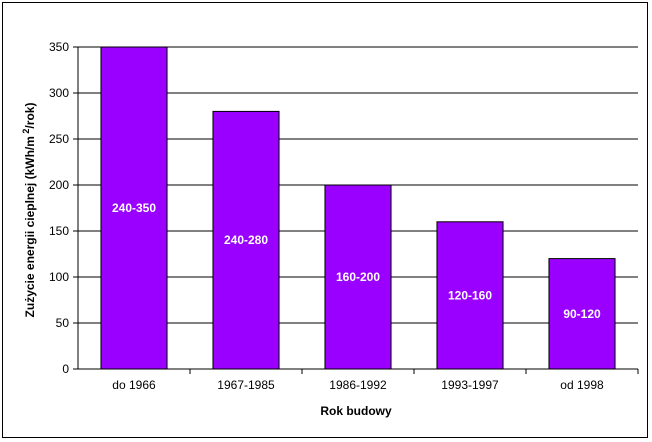 The height and width of the screenshot is (442, 652). Describe the element at coordinates (134, 385) in the screenshot. I see `x-tick-label: do 1966` at that location.